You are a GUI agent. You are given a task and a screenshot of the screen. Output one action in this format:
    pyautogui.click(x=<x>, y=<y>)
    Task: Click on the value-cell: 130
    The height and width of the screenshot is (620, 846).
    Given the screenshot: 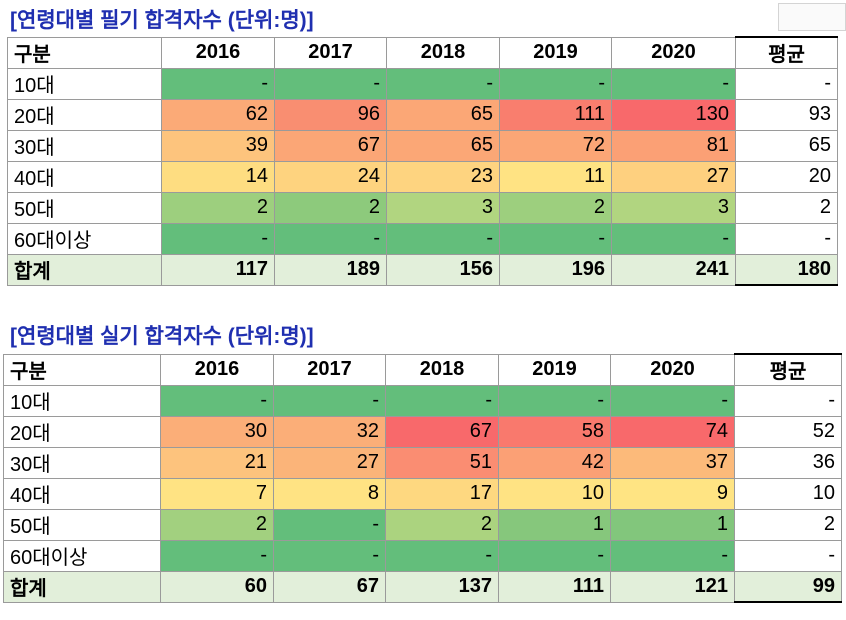 What is the action you would take?
    pyautogui.click(x=673, y=114)
    